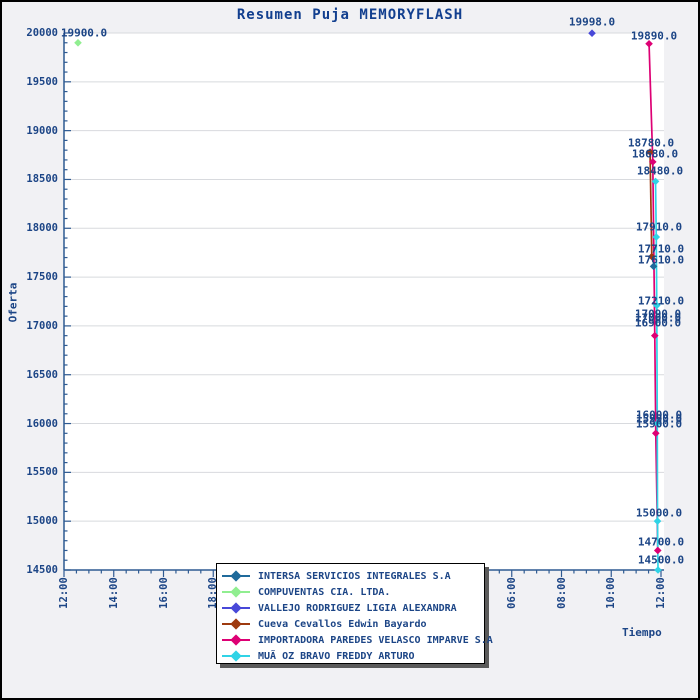 This screenshot has width=700, height=700. I want to click on y-tick-label: 17000, so click(42, 325).